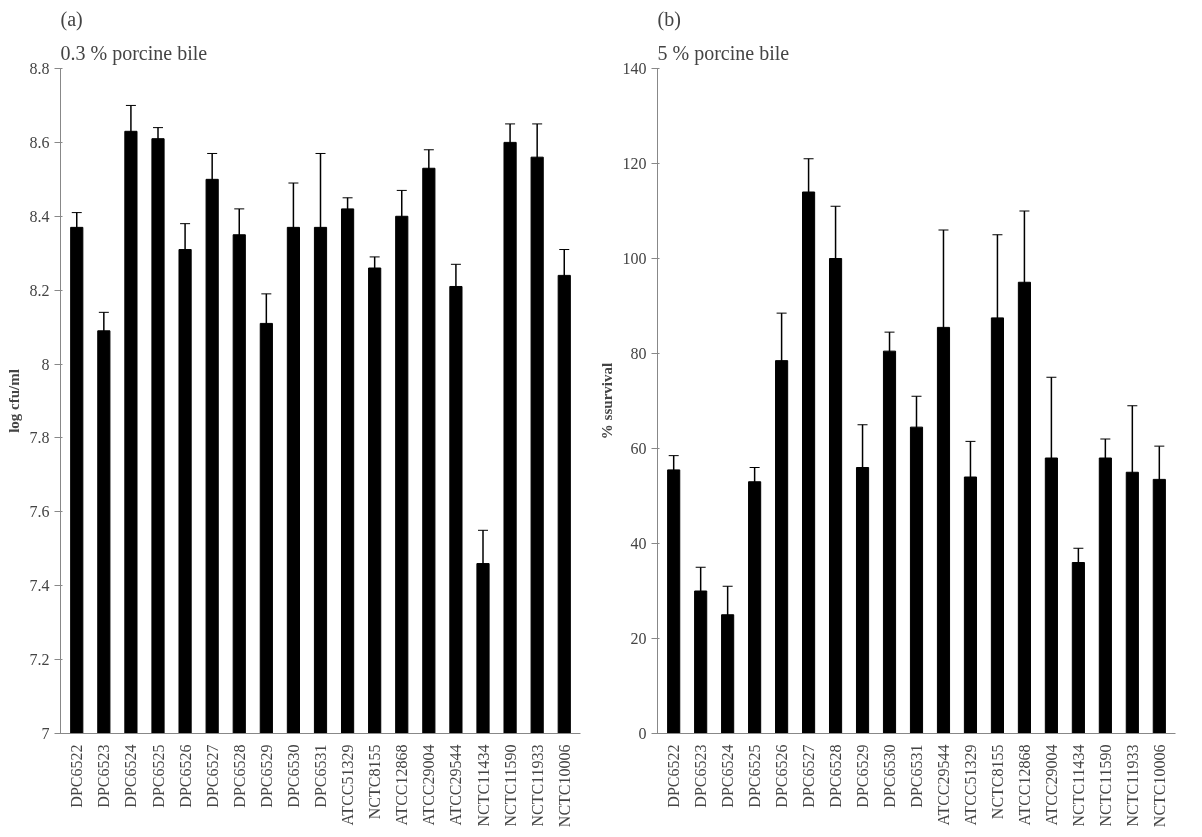 This screenshot has height=837, width=1202. I want to click on y-tick-label: 8.4, so click(39, 216).